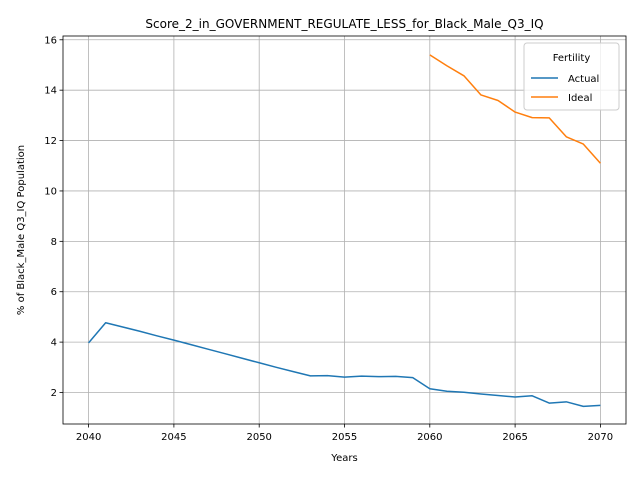 Image resolution: width=640 pixels, height=480 pixels. I want to click on series-line-actual, so click(344, 364).